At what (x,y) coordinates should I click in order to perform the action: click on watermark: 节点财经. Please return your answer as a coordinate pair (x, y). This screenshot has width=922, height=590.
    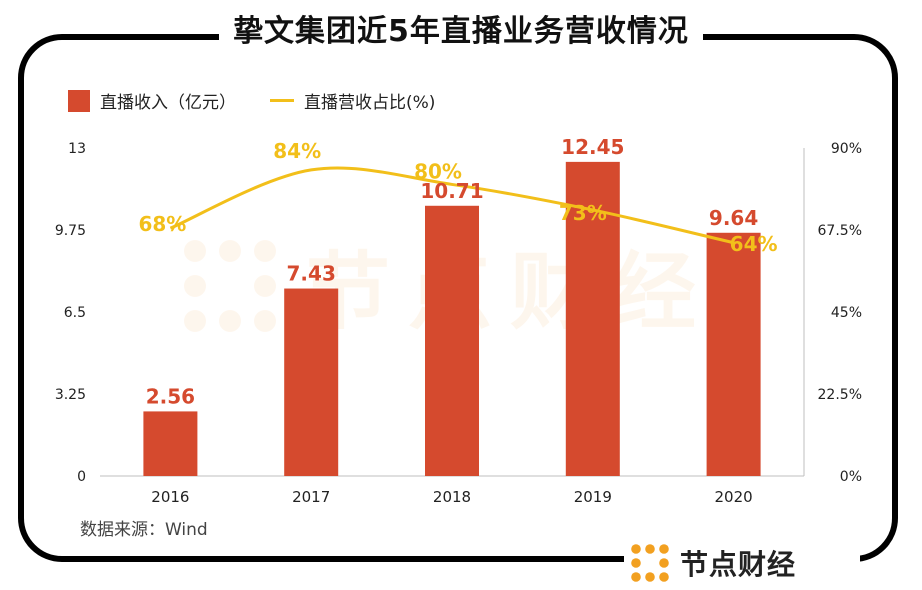
    Looking at the image, I should click on (447, 285).